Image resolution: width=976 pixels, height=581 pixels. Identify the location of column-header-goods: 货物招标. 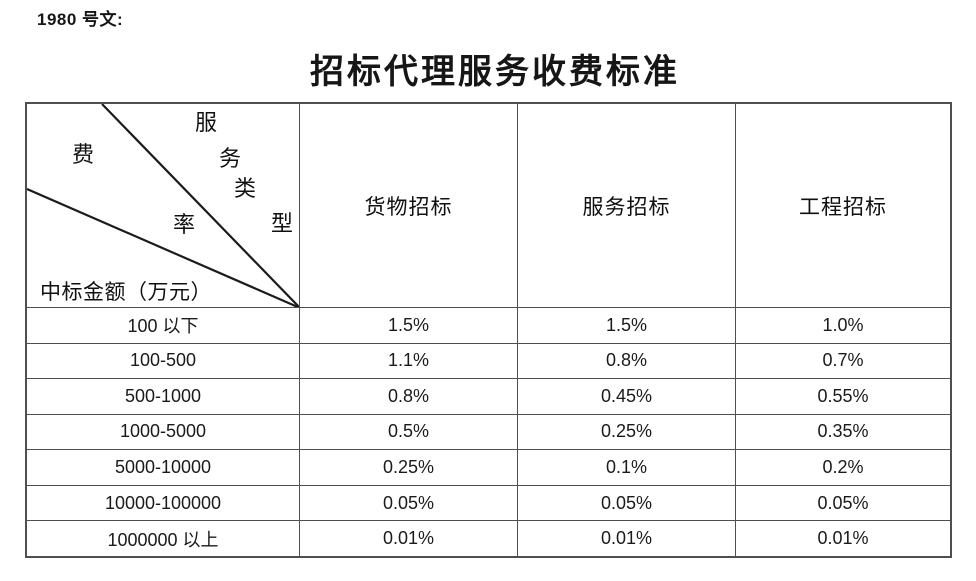
(408, 205).